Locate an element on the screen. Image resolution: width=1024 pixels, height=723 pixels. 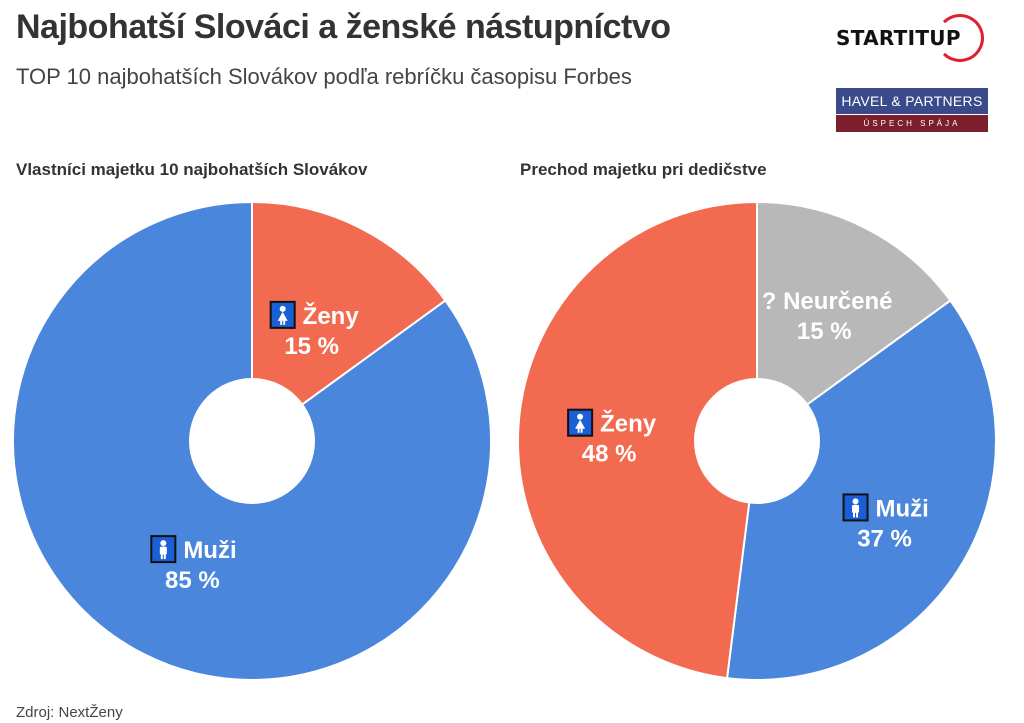
pie-2-hole is located at coordinates (757, 441).